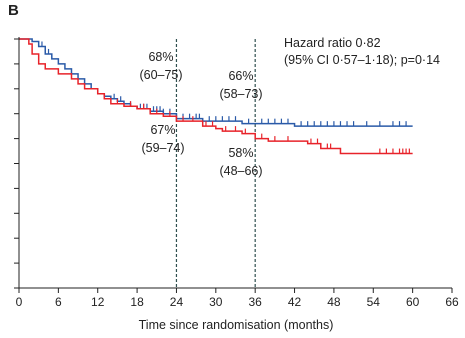  What do you see at coordinates (162, 148) in the screenshot?
I see `annotation-ci: (59–74)` at bounding box center [162, 148].